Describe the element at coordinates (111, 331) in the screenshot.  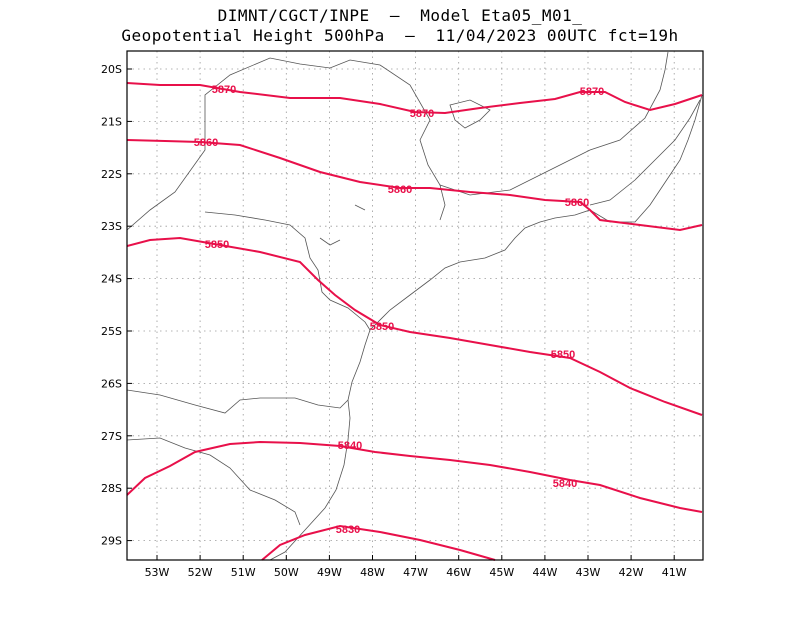
I see `latitude-tick-label: 25S` at that location.